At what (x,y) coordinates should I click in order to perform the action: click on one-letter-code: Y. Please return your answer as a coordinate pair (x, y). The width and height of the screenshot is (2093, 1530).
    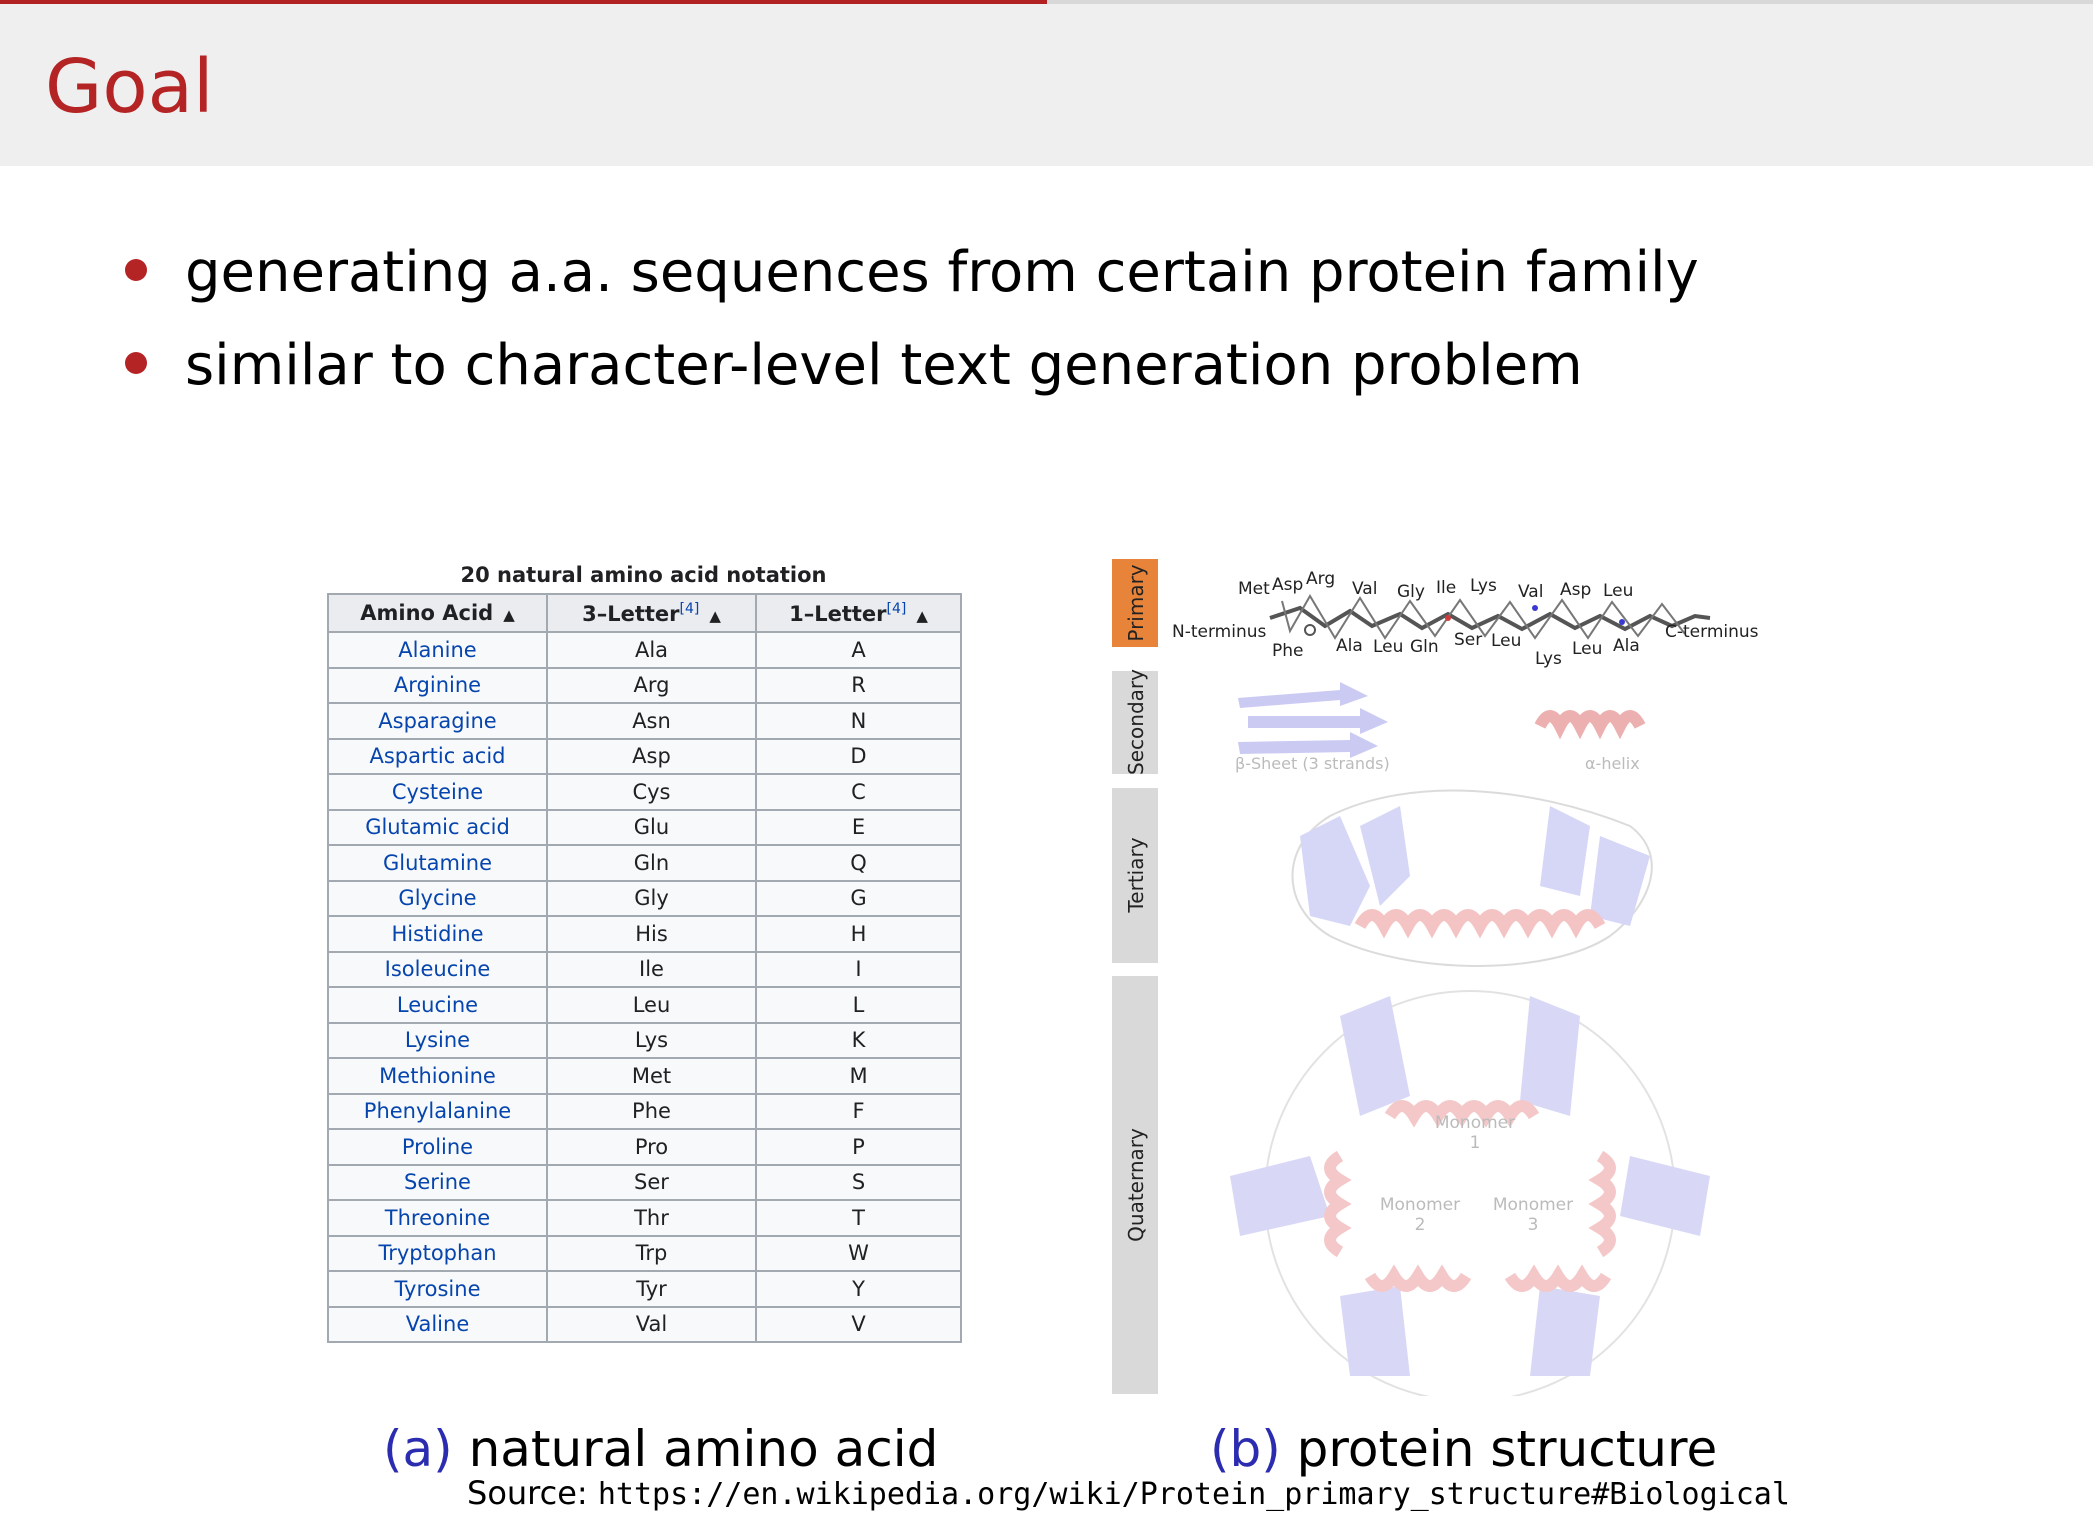
    Looking at the image, I should click on (858, 1289).